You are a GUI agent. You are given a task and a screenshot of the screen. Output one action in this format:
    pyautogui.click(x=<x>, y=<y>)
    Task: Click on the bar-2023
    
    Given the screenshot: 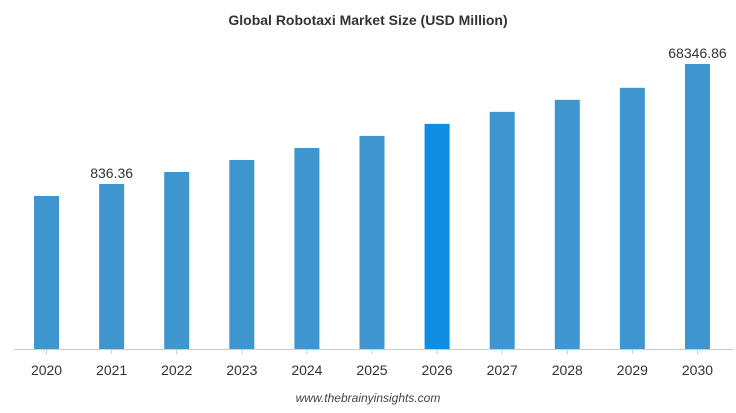 What is the action you would take?
    pyautogui.click(x=242, y=254)
    